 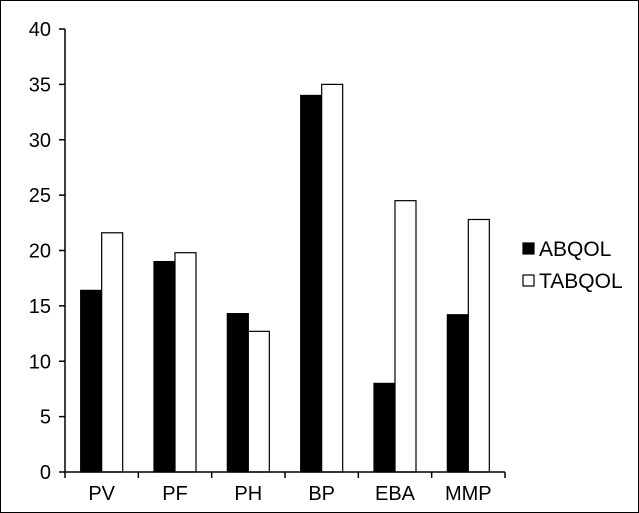 What do you see at coordinates (112, 352) in the screenshot?
I see `bar-tabqol-pv` at bounding box center [112, 352].